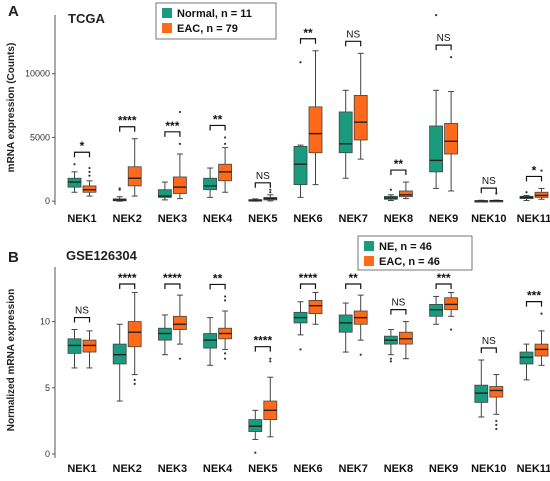 The image size is (550, 481). What do you see at coordinates (13, 257) in the screenshot?
I see `panel-letter: B` at bounding box center [13, 257].